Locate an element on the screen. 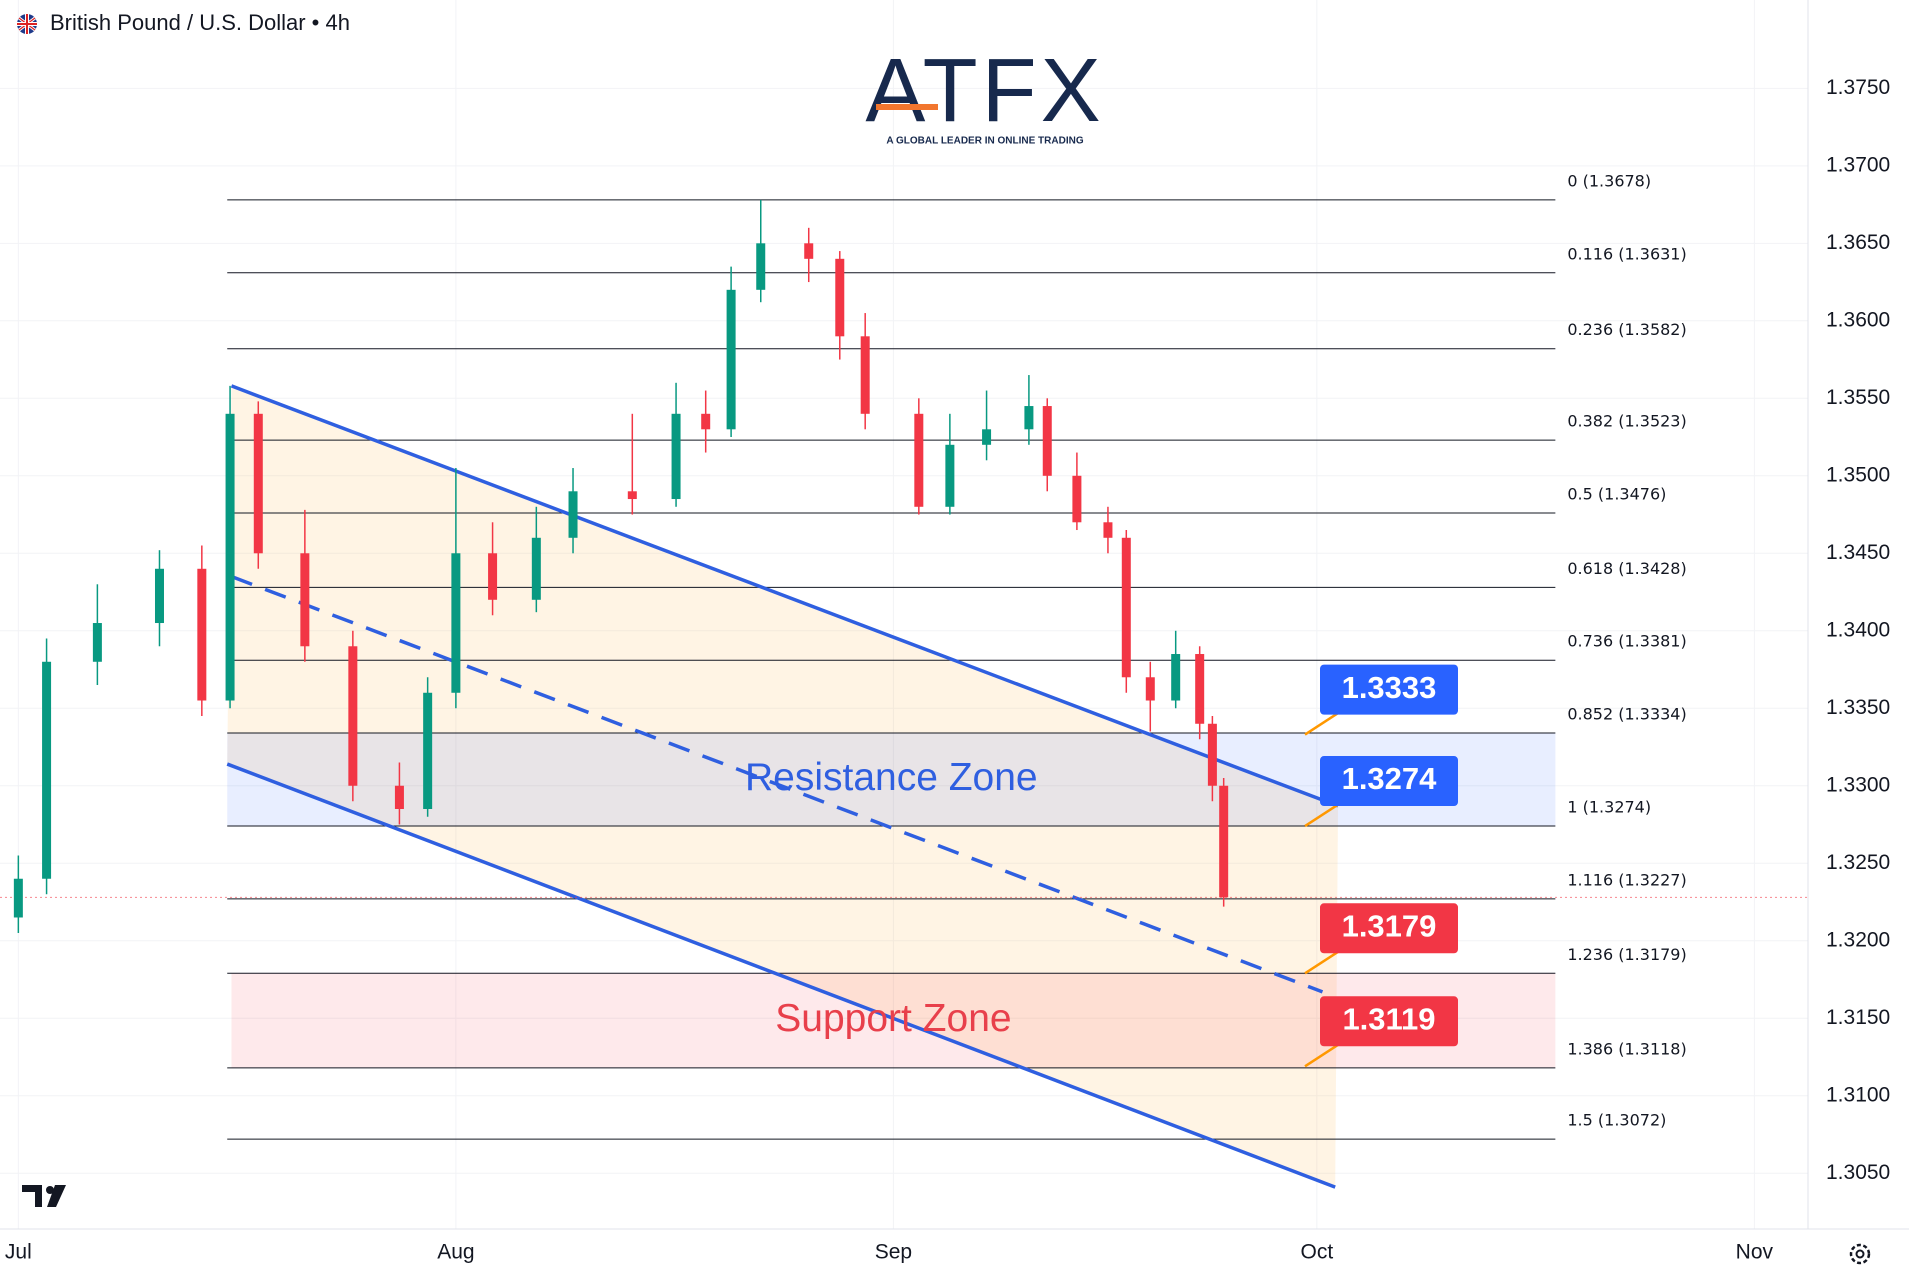  y-tick-label: 1.3300 is located at coordinates (1858, 784).